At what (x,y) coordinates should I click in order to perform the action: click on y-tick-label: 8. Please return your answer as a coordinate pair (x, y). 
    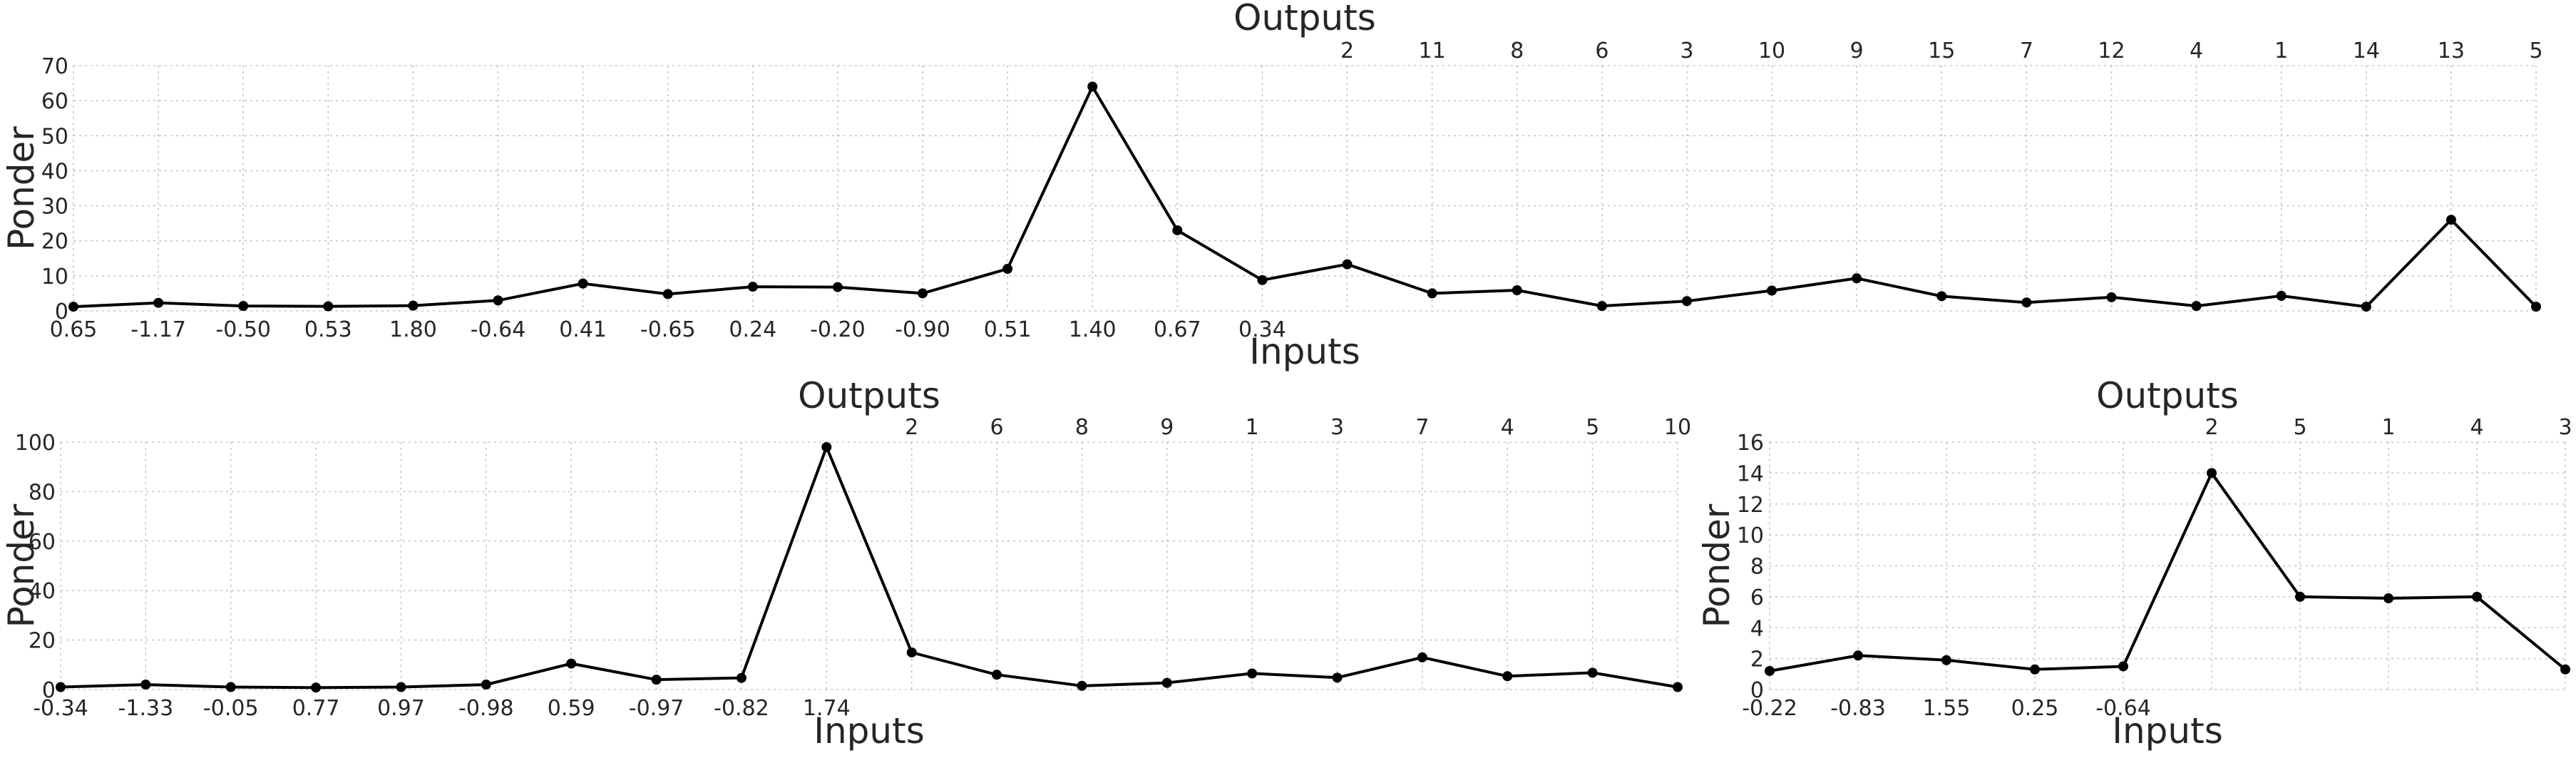
    Looking at the image, I should click on (1757, 567).